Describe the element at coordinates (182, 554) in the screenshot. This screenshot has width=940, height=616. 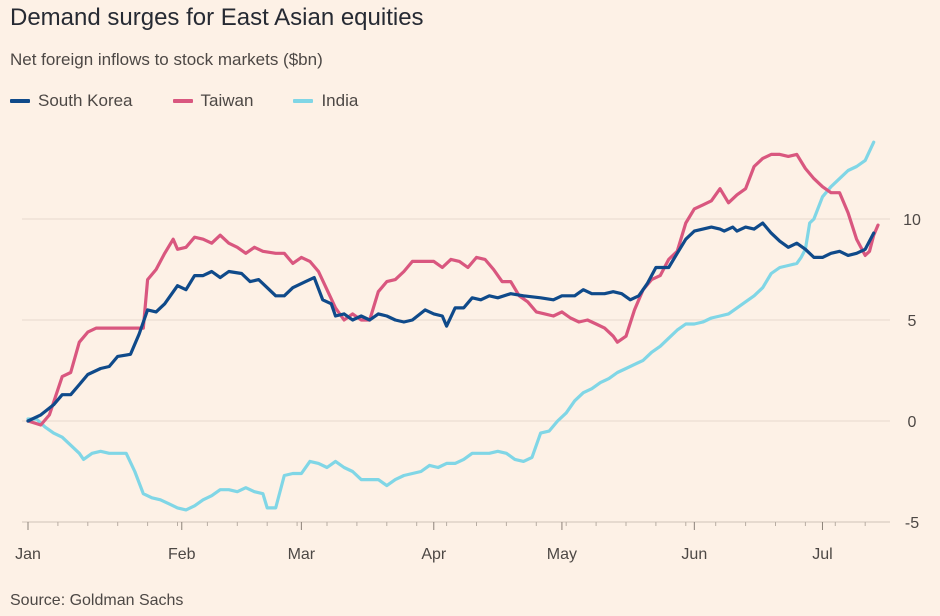
I see `x-tick-label: Feb` at that location.